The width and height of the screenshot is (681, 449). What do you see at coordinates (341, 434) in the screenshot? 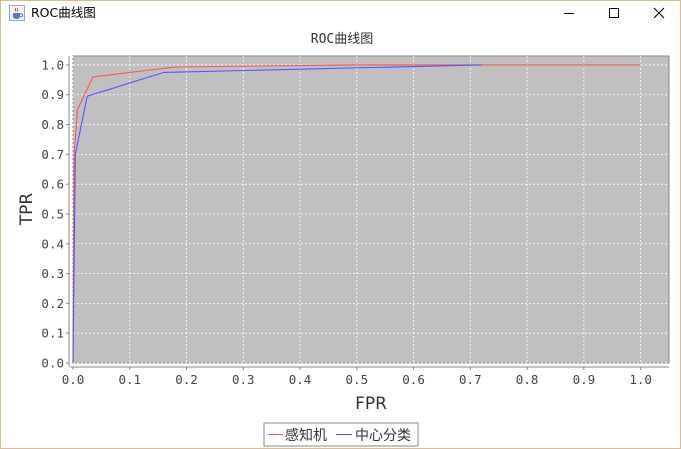
I see `legend: 感知机 中心分类` at bounding box center [341, 434].